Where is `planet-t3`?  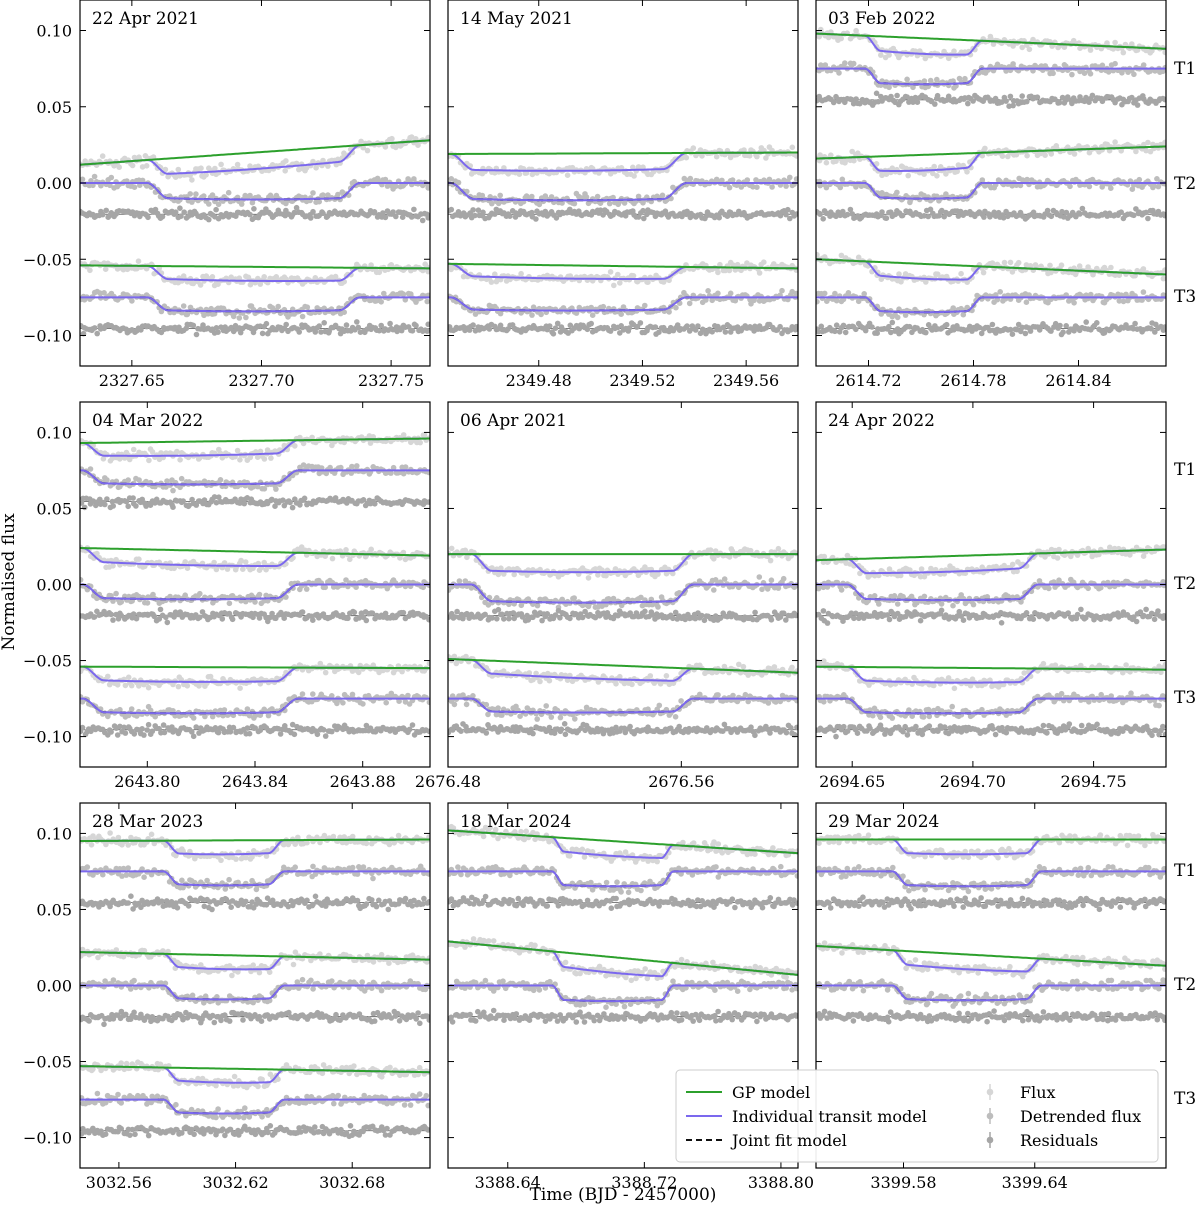
planet-t3 is located at coordinates (255, 298).